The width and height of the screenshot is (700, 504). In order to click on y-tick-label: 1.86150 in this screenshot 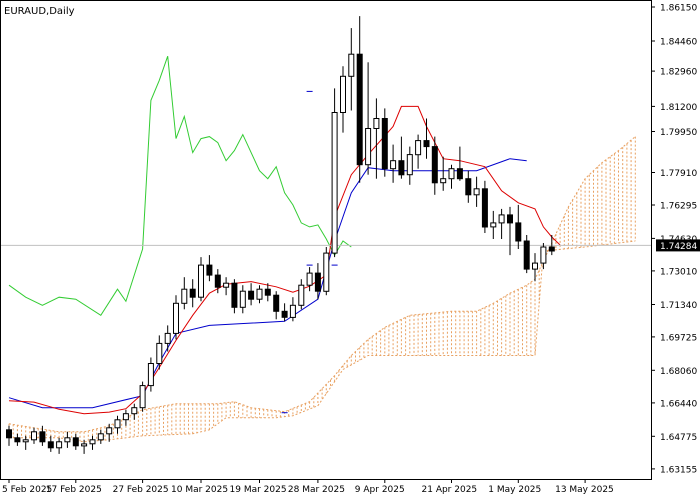, I will do `click(678, 9)`.